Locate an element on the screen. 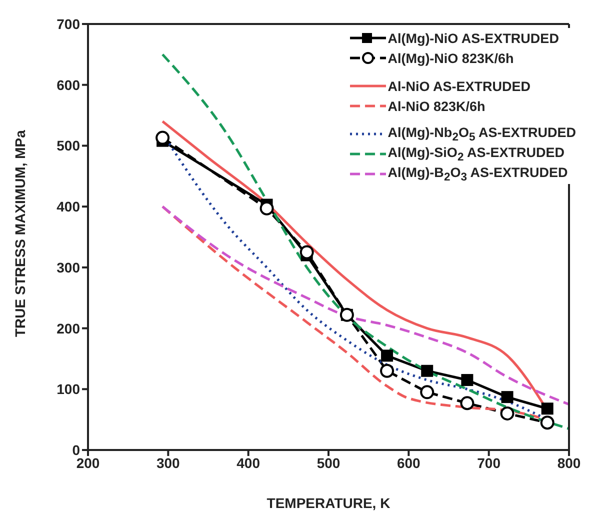 The height and width of the screenshot is (530, 589). legend-label: Al(Mg)-Nb$_{2}$O$_{5}$ AS-EXTRUDED is located at coordinates (482, 134).